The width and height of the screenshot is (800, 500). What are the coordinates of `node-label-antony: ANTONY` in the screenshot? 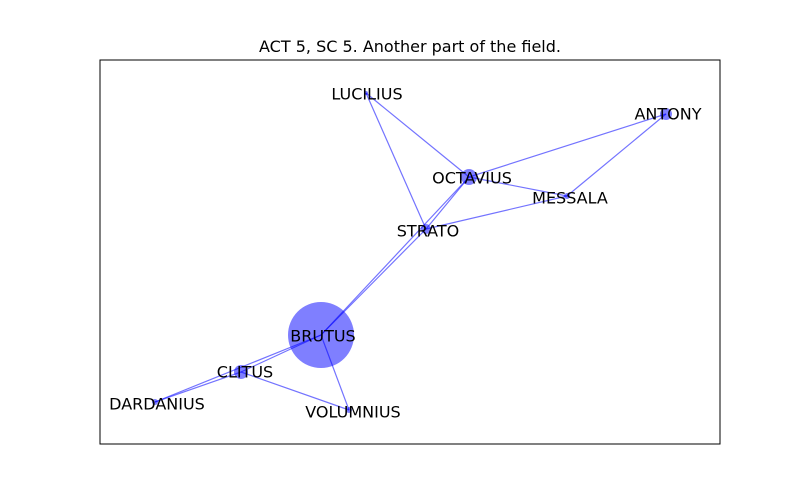 It's located at (667, 114).